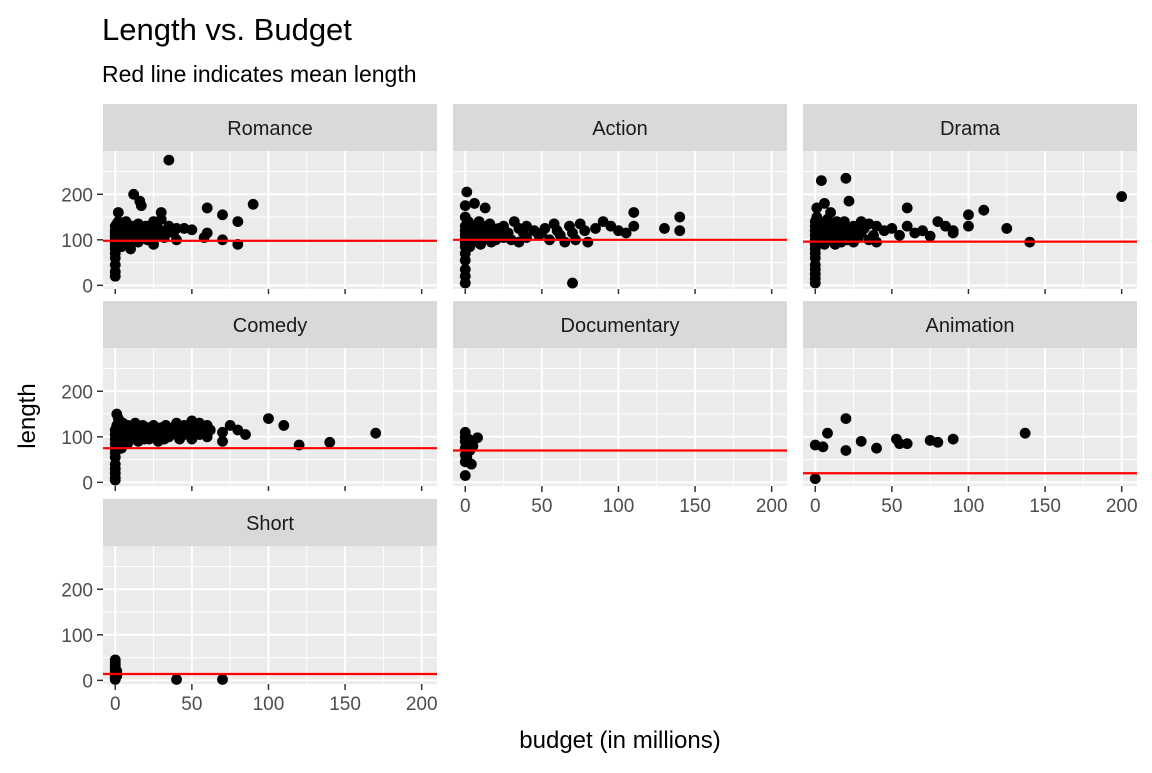 Image resolution: width=1152 pixels, height=773 pixels. What do you see at coordinates (970, 127) in the screenshot?
I see `facet-strip-drama` at bounding box center [970, 127].